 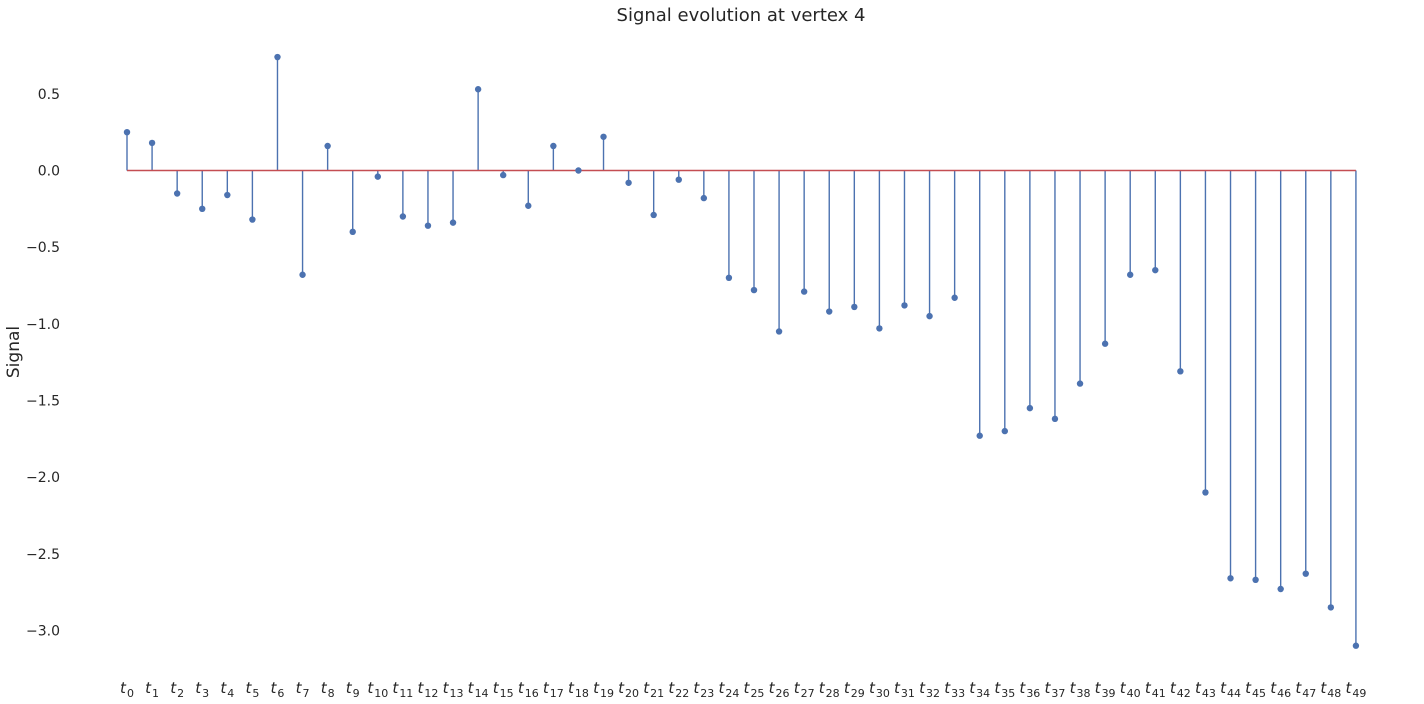 I want to click on x-tick-label: t4, so click(x=227, y=689).